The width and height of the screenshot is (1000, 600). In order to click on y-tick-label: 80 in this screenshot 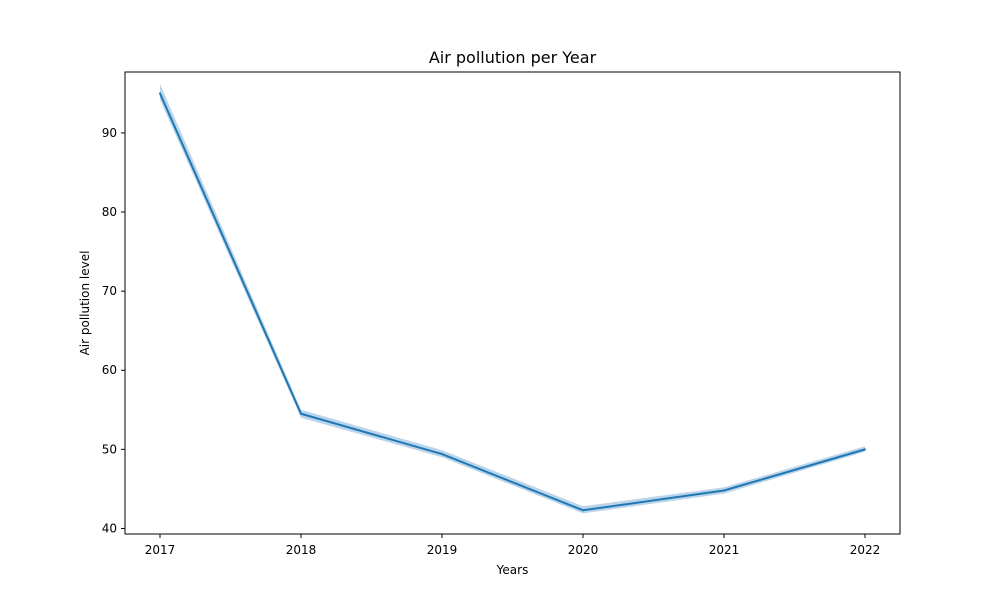, I will do `click(109, 212)`.